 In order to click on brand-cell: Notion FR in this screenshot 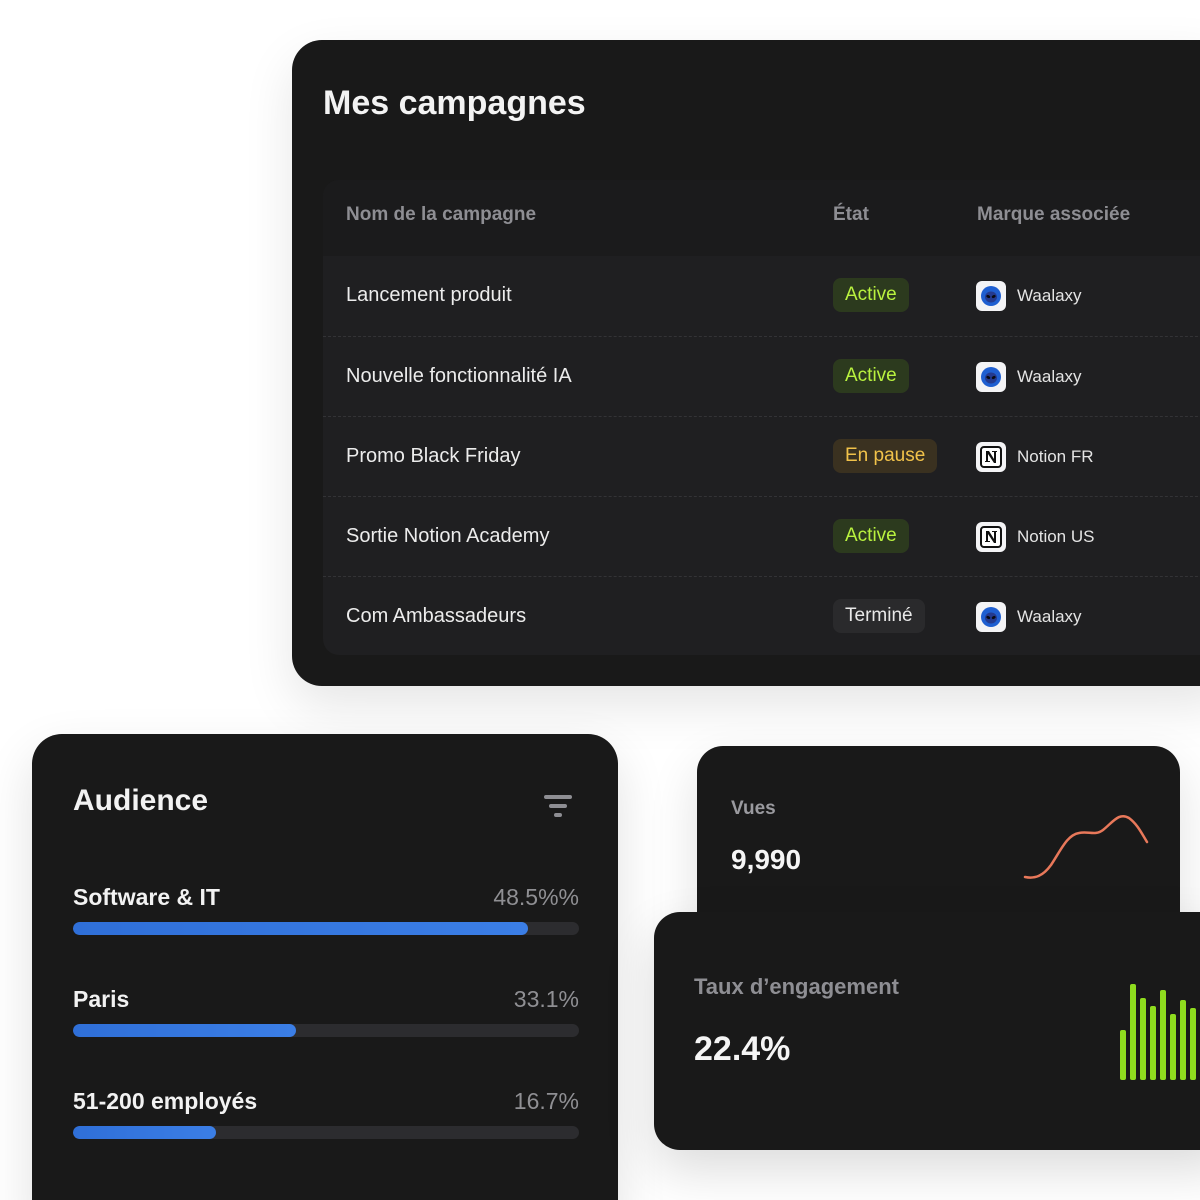, I will do `click(1035, 457)`.